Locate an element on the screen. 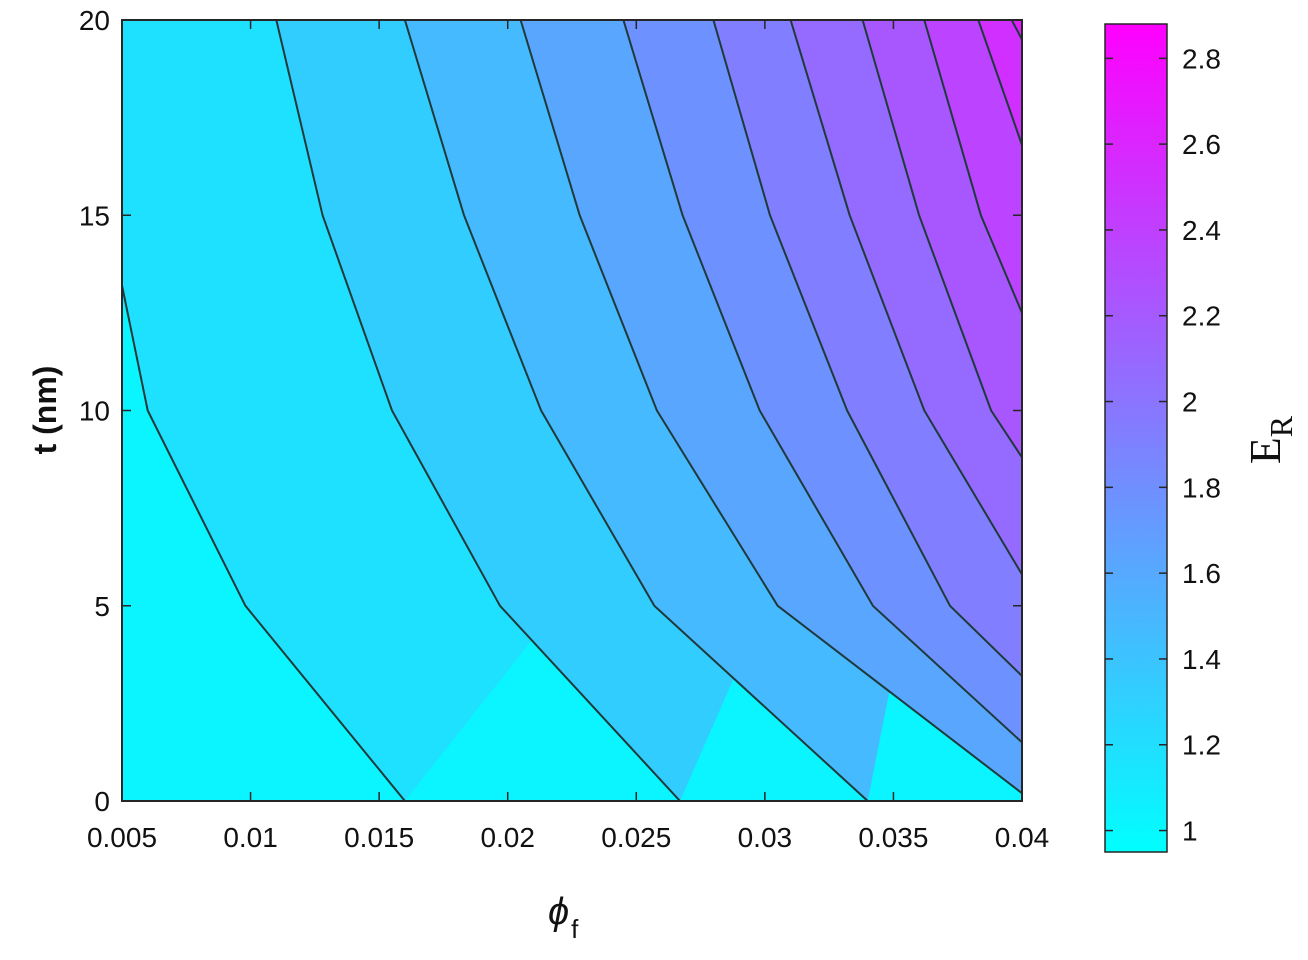 This screenshot has height=960, width=1308. x-tick-label: 0.035 is located at coordinates (893, 837).